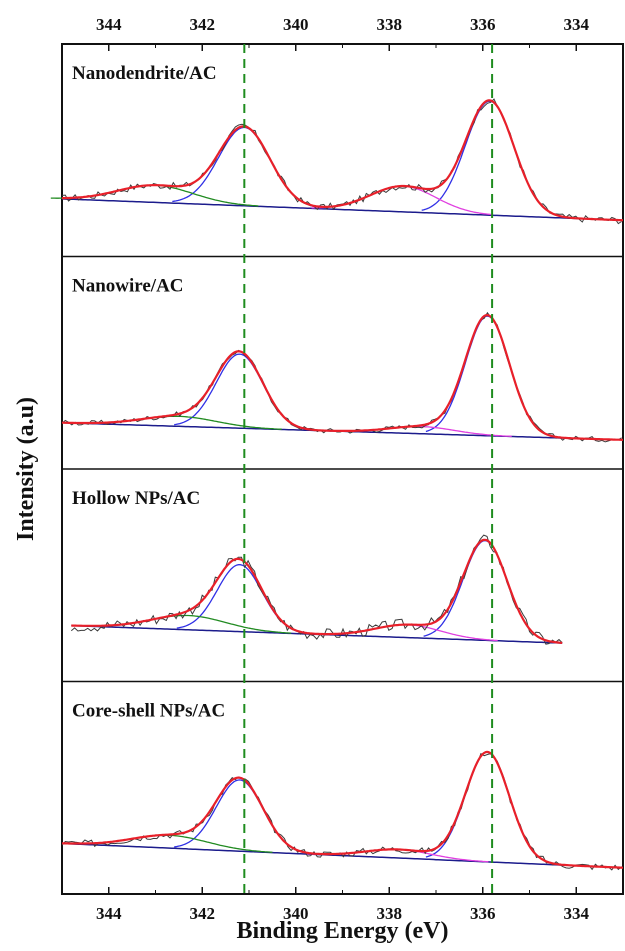 The width and height of the screenshot is (625, 951). I want to click on bottom-tick-label: 338, so click(390, 913).